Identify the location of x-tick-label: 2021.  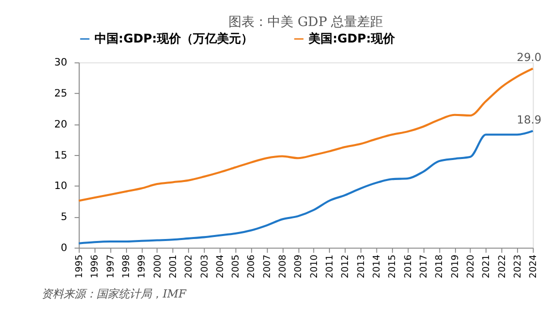
(486, 266).